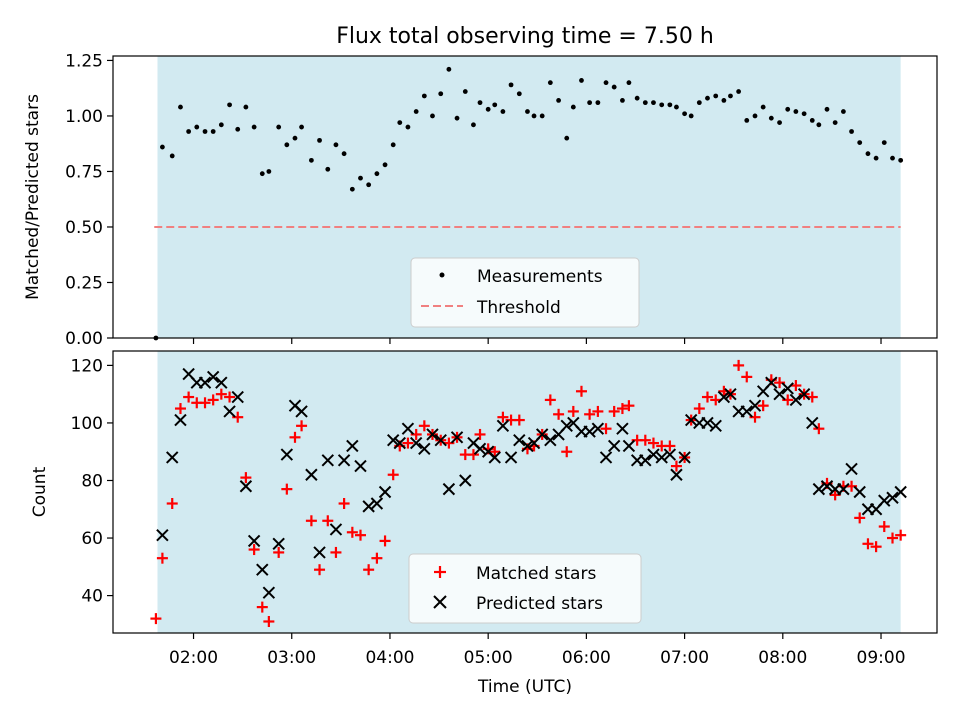  What do you see at coordinates (92, 481) in the screenshot?
I see `count-ytick-label: 80` at bounding box center [92, 481].